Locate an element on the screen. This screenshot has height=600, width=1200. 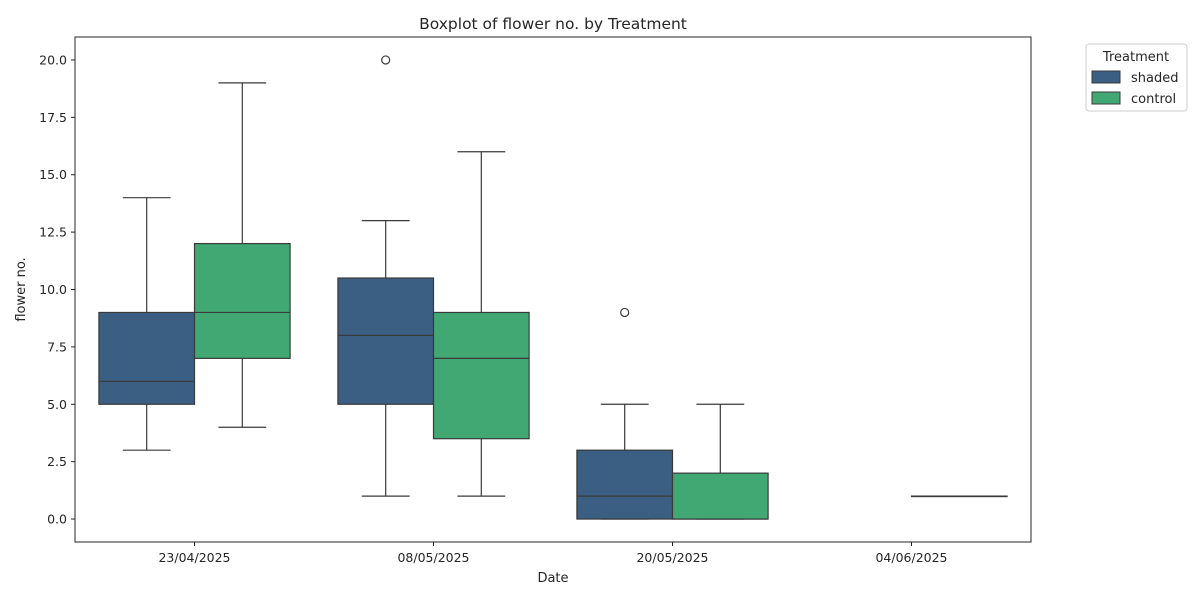
legend-title: Treatment is located at coordinates (1135, 57).